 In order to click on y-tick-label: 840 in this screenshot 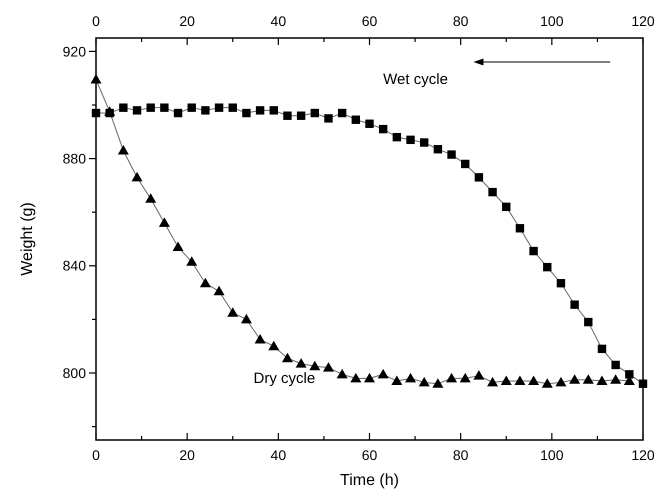, I will do `click(74, 266)`.